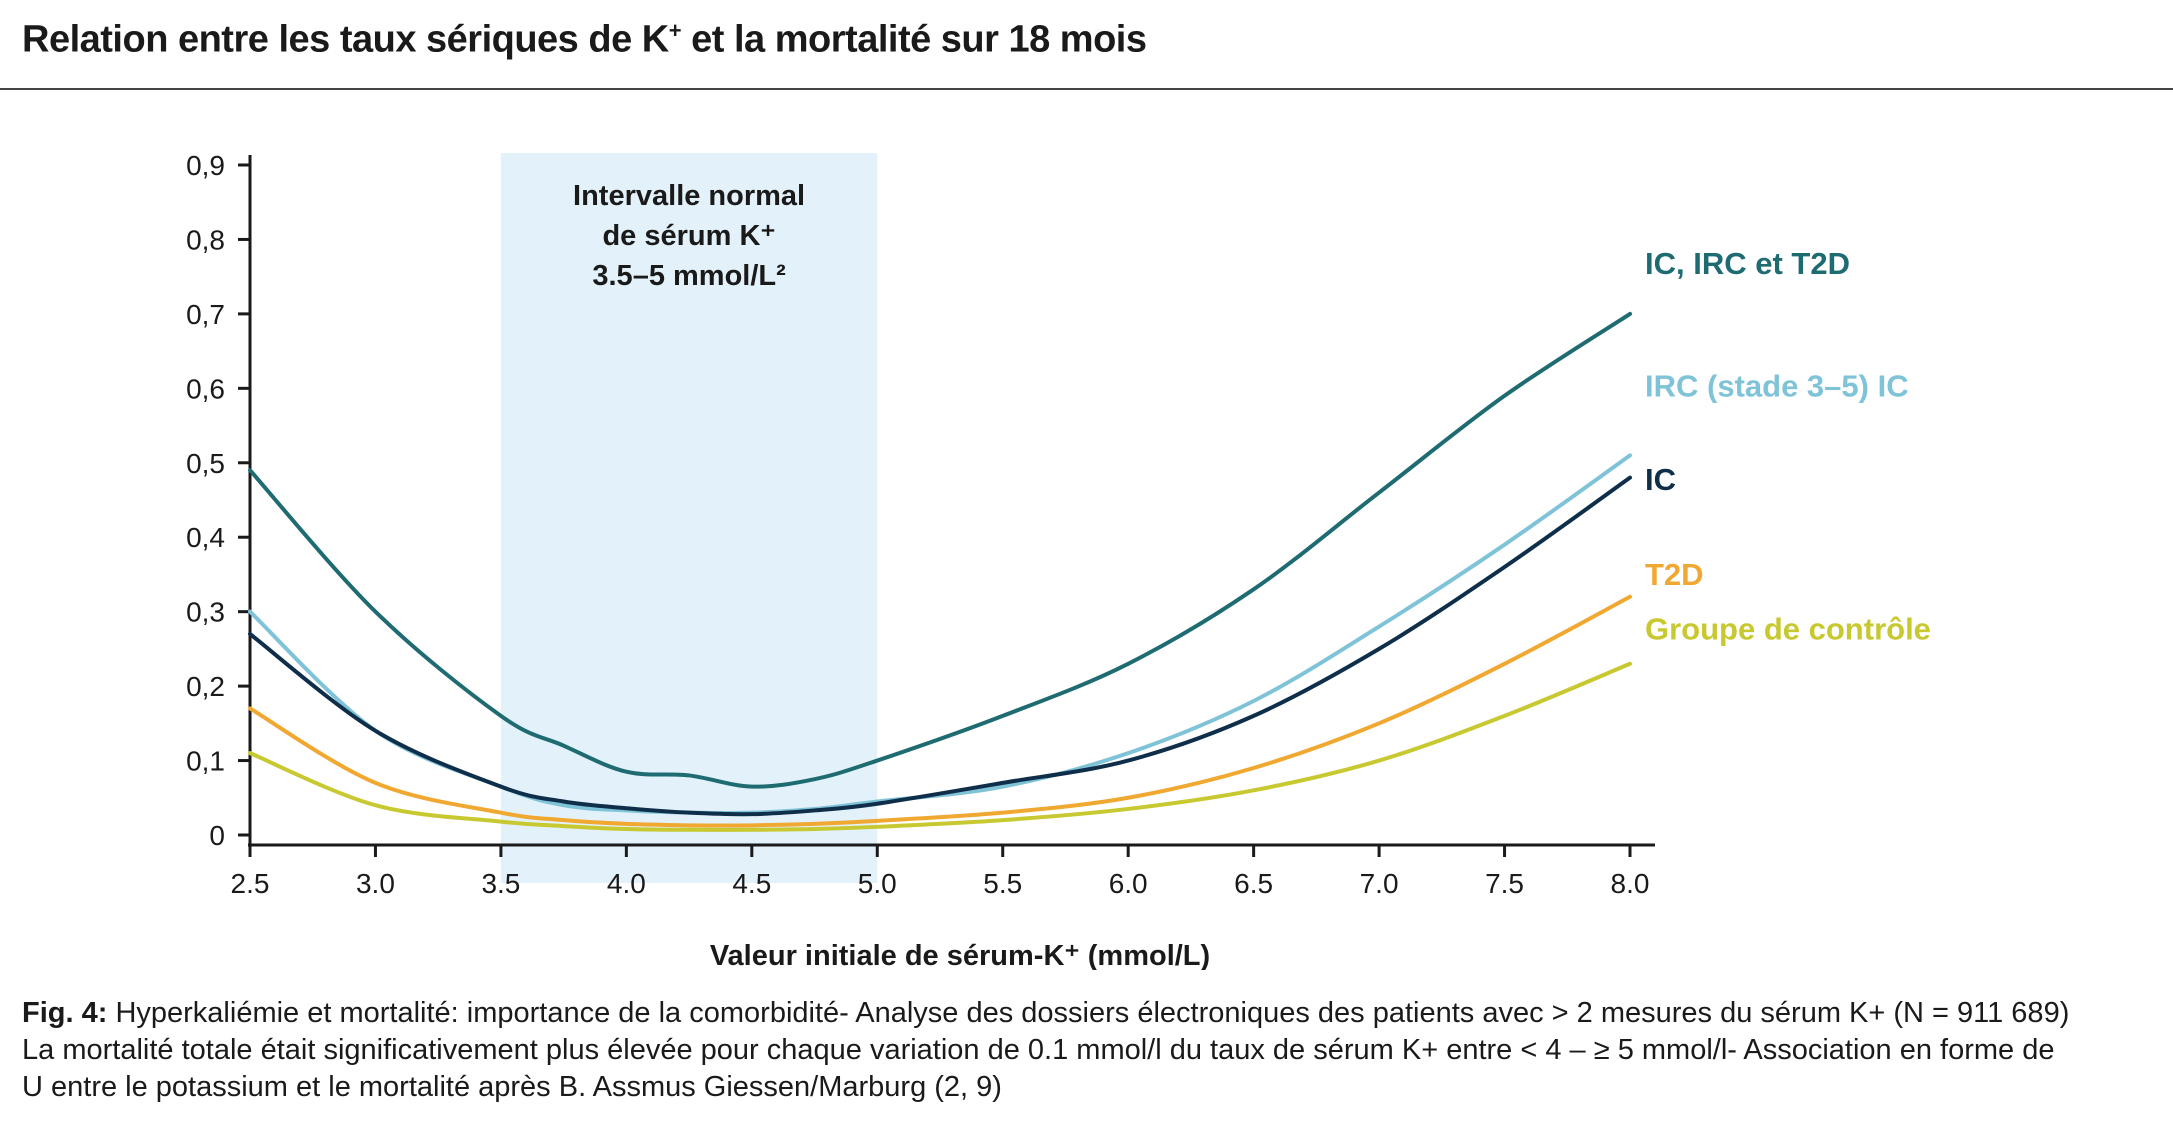  What do you see at coordinates (1777, 386) in the screenshot?
I see `series-label-1: IRC (stade 3–5) IC` at bounding box center [1777, 386].